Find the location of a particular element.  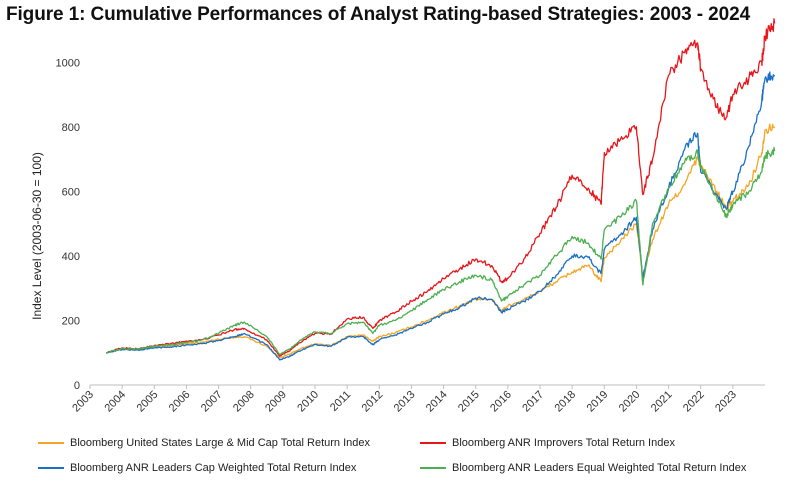

x-tick-label: 2018 is located at coordinates (565, 402).